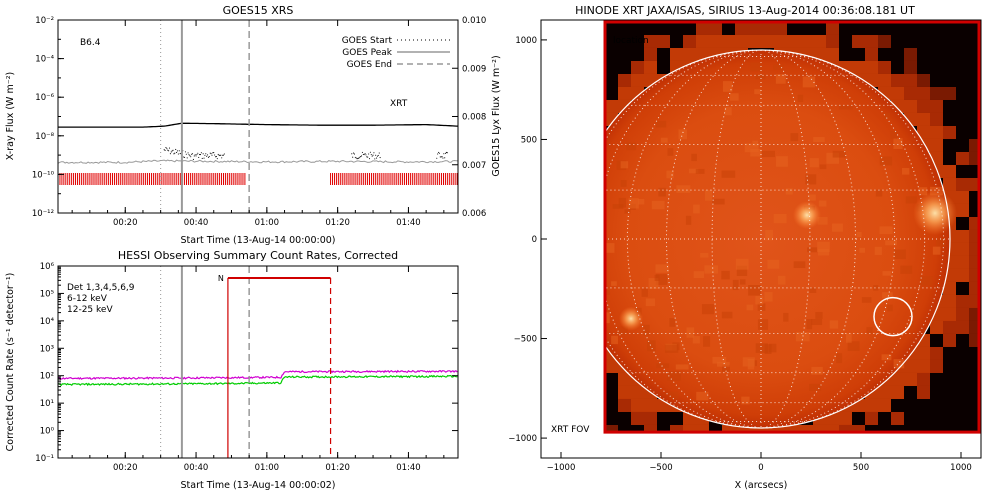 This screenshot has height=504, width=1000. Describe the element at coordinates (561, 468) in the screenshot. I see `xrt-x-tick-label: −1000` at that location.